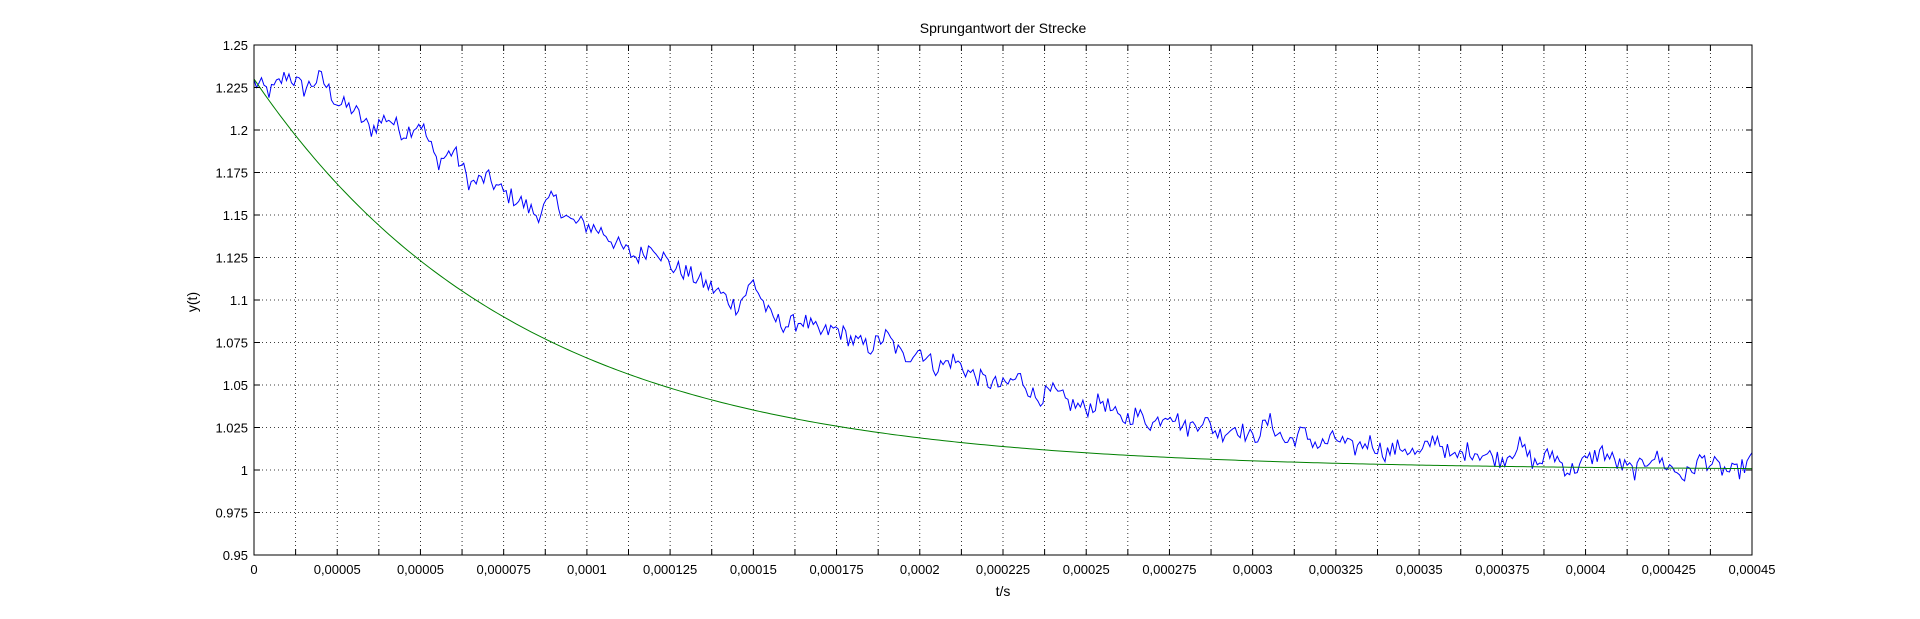 The width and height of the screenshot is (1920, 619). What do you see at coordinates (1253, 569) in the screenshot?
I see `x-tick-label: 0,0003` at bounding box center [1253, 569].